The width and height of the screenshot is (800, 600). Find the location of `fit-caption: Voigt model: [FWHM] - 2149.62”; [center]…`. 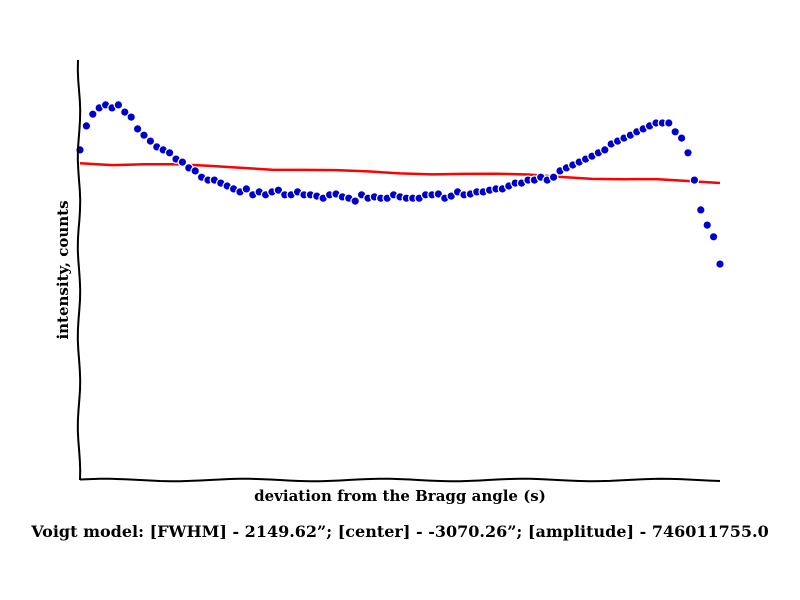

fit-caption: Voigt model: [FWHM] - 2149.62”; [center]… is located at coordinates (400, 531).